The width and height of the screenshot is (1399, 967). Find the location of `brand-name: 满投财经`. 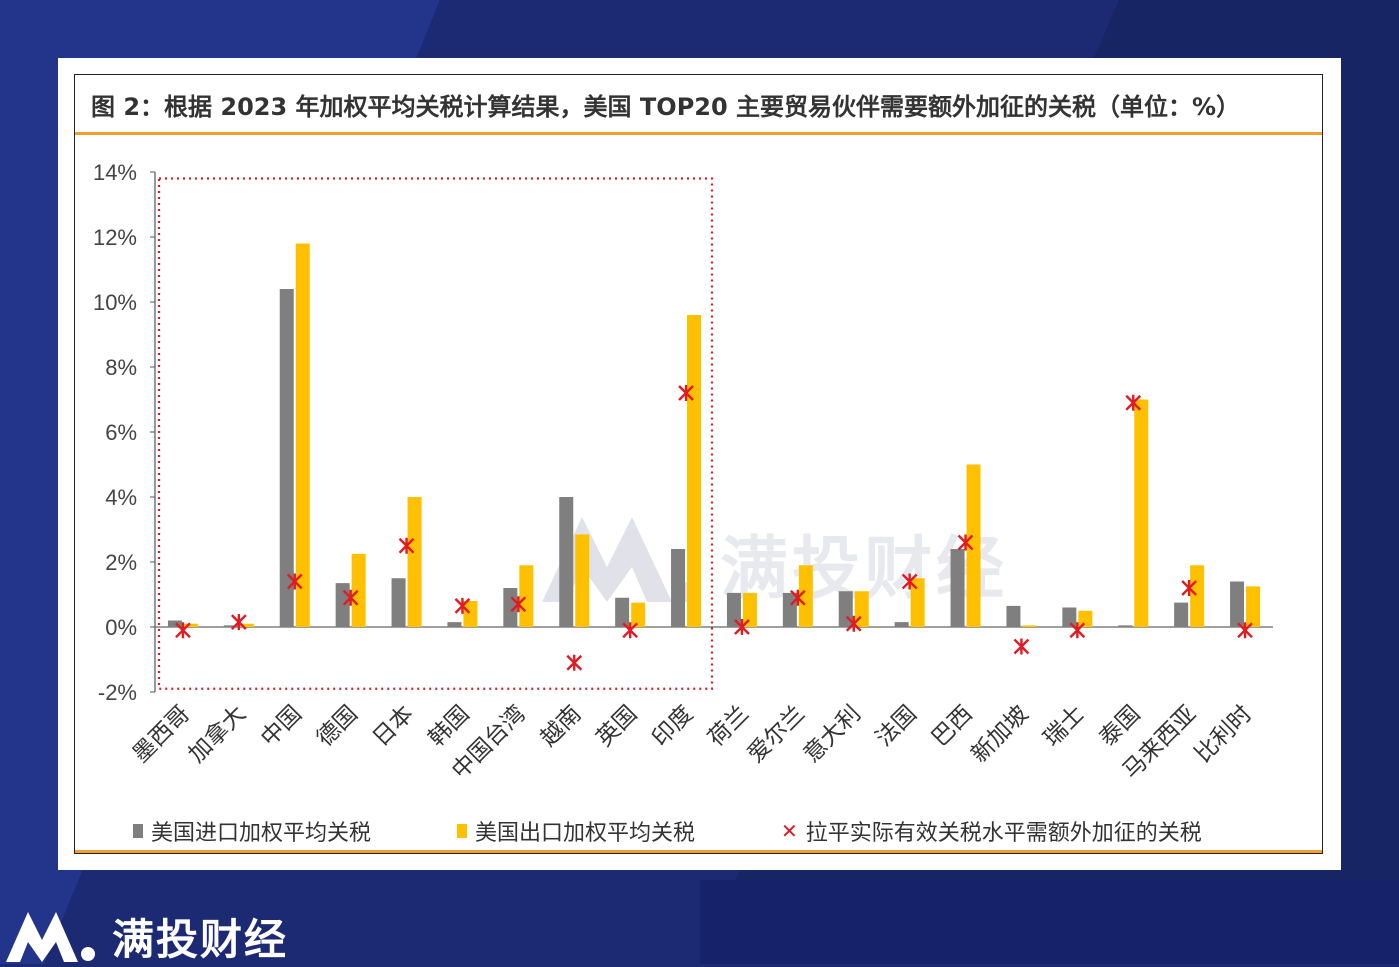

brand-name: 满投财经 is located at coordinates (200, 939).